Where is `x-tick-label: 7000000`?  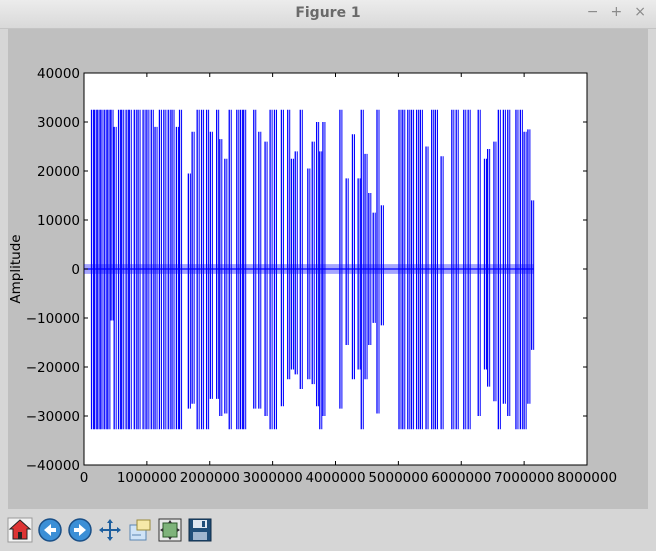 x-tick-label: 7000000 is located at coordinates (524, 478).